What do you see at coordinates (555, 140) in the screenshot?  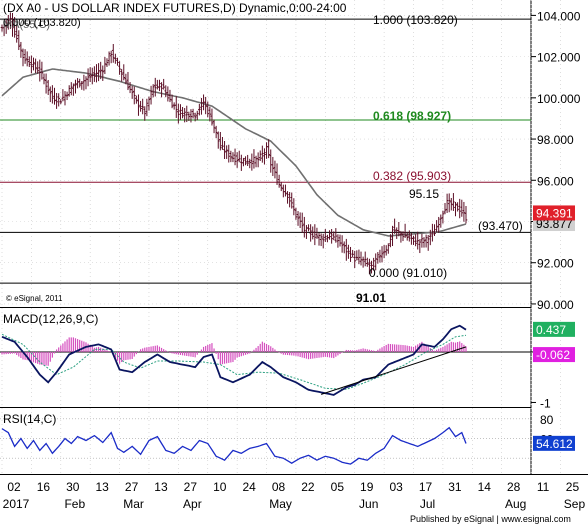 I see `price-tick-label: 98.000` at bounding box center [555, 140].